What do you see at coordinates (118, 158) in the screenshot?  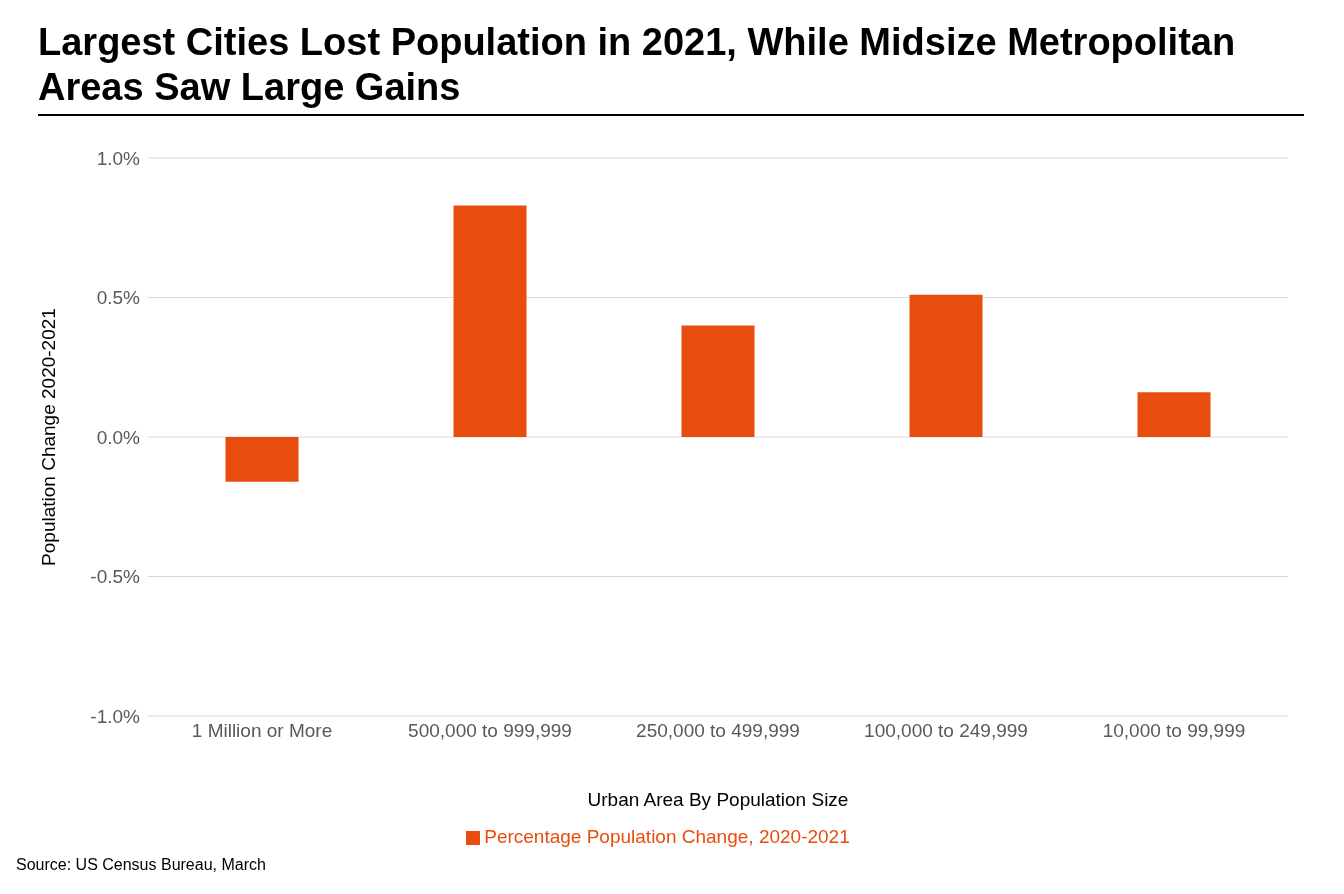 I see `y-tick-label: 1.0%` at bounding box center [118, 158].